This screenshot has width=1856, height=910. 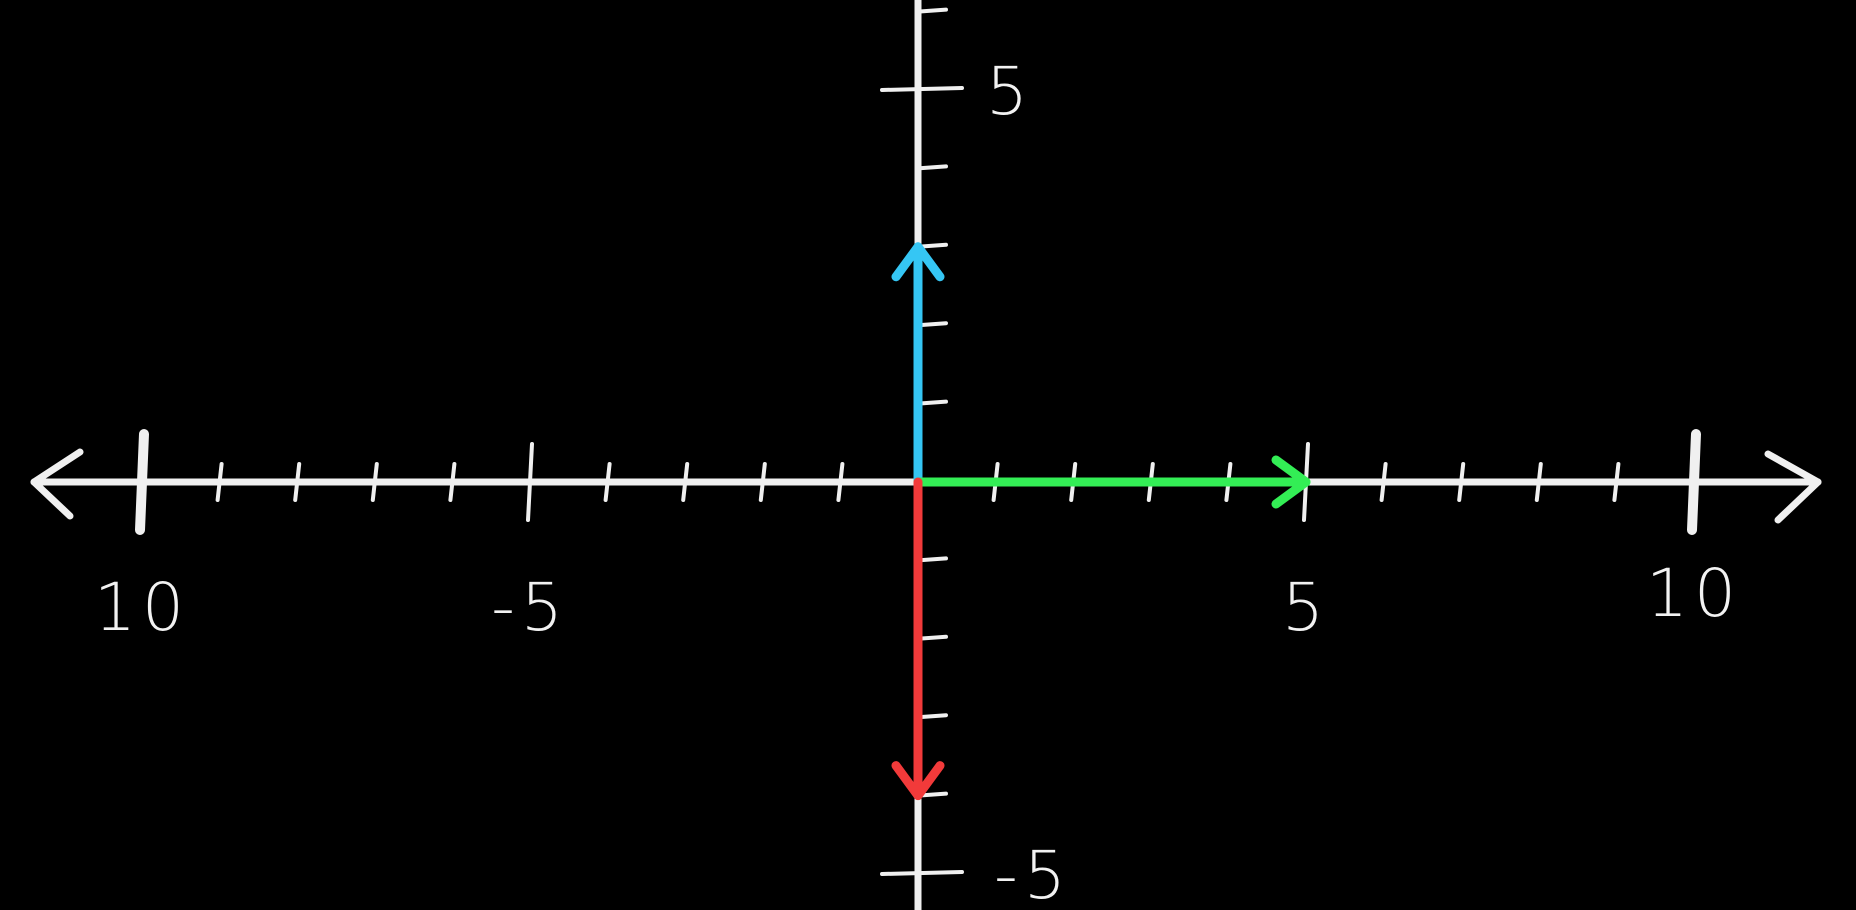 I want to click on vector-up-arrowhead, so click(x=918, y=262).